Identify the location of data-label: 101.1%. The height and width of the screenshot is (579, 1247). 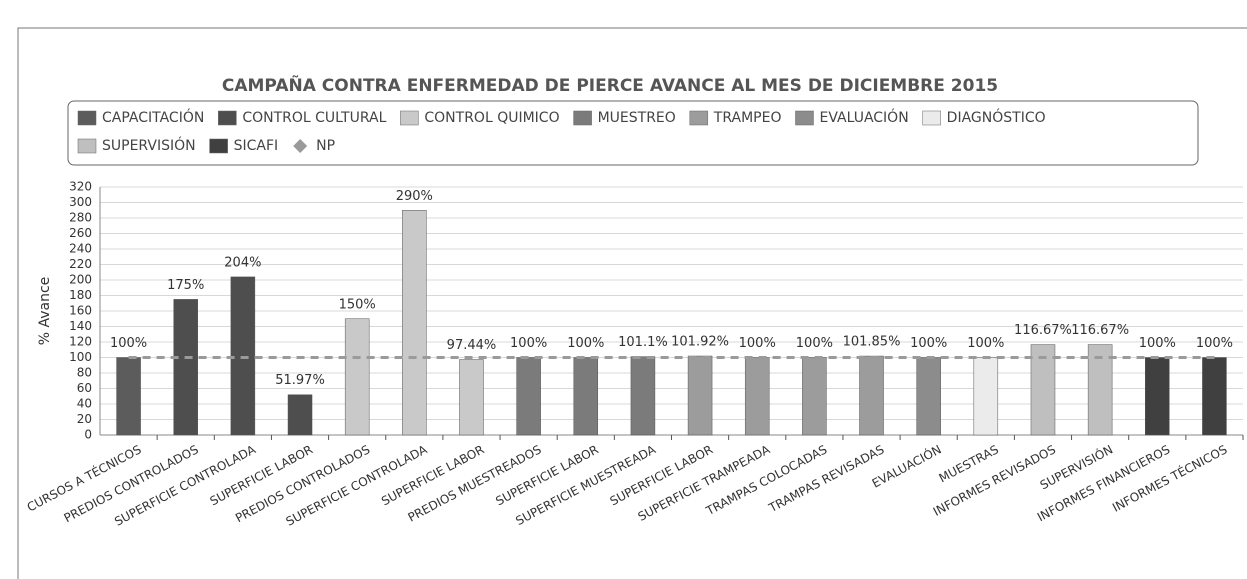
(643, 342).